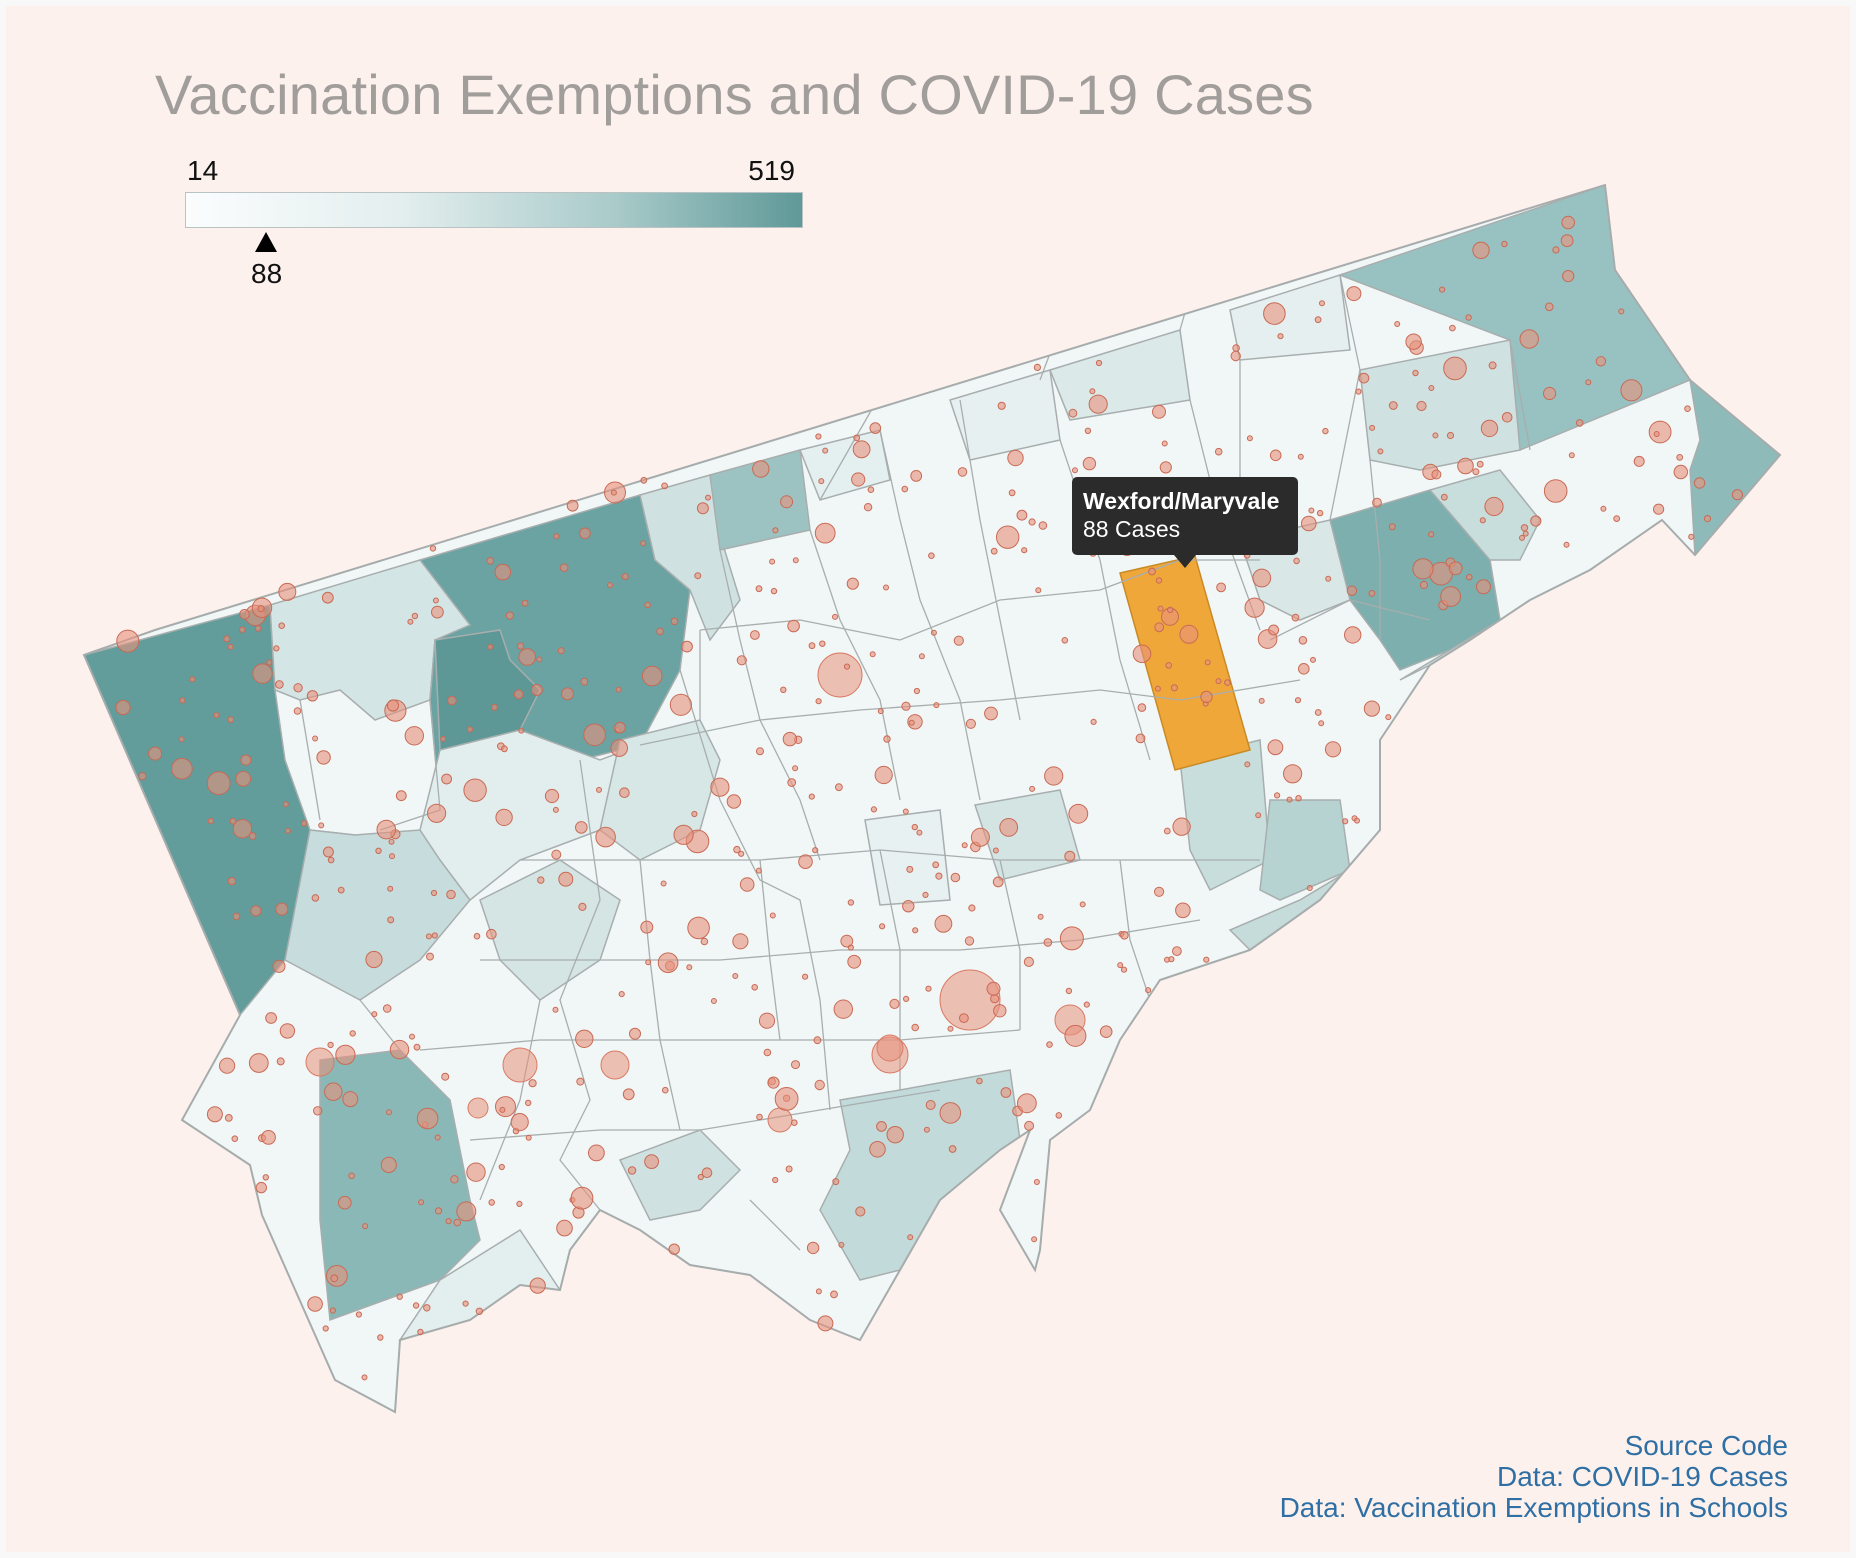 The height and width of the screenshot is (1558, 1856). What do you see at coordinates (495, 220) in the screenshot?
I see `color-legend: 14 519 88` at bounding box center [495, 220].